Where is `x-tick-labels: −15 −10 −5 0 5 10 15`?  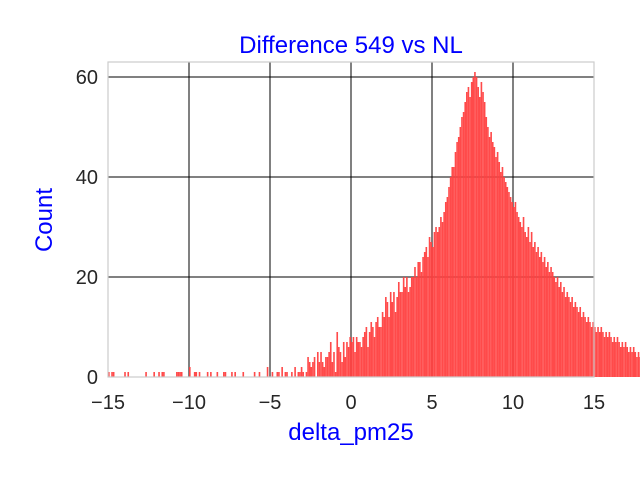
x-tick-labels: −15 −10 −5 0 5 10 15 is located at coordinates (348, 403).